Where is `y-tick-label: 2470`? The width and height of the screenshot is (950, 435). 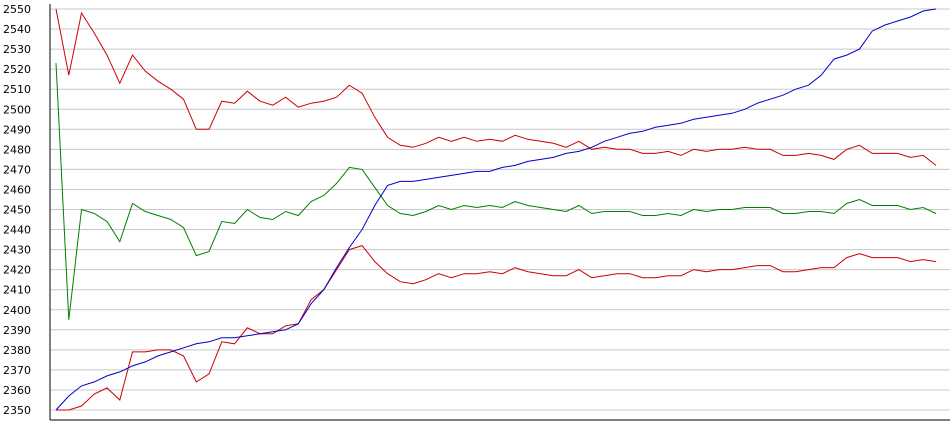 y-tick-label: 2470 is located at coordinates (17, 169).